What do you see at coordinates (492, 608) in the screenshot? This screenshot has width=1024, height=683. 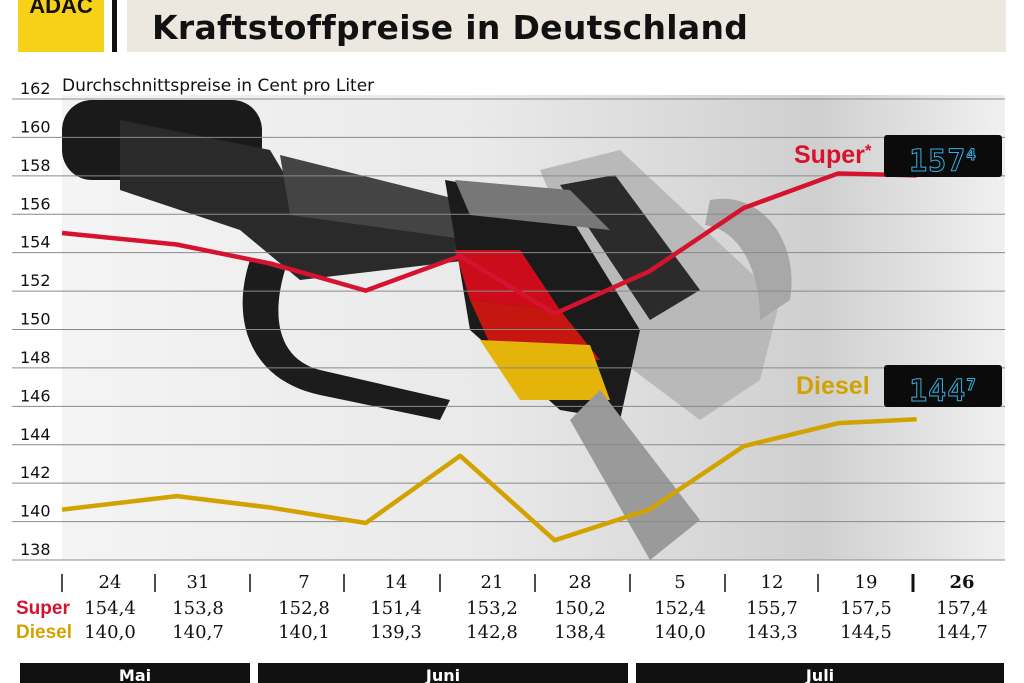 I see `super-value: 153,2` at bounding box center [492, 608].